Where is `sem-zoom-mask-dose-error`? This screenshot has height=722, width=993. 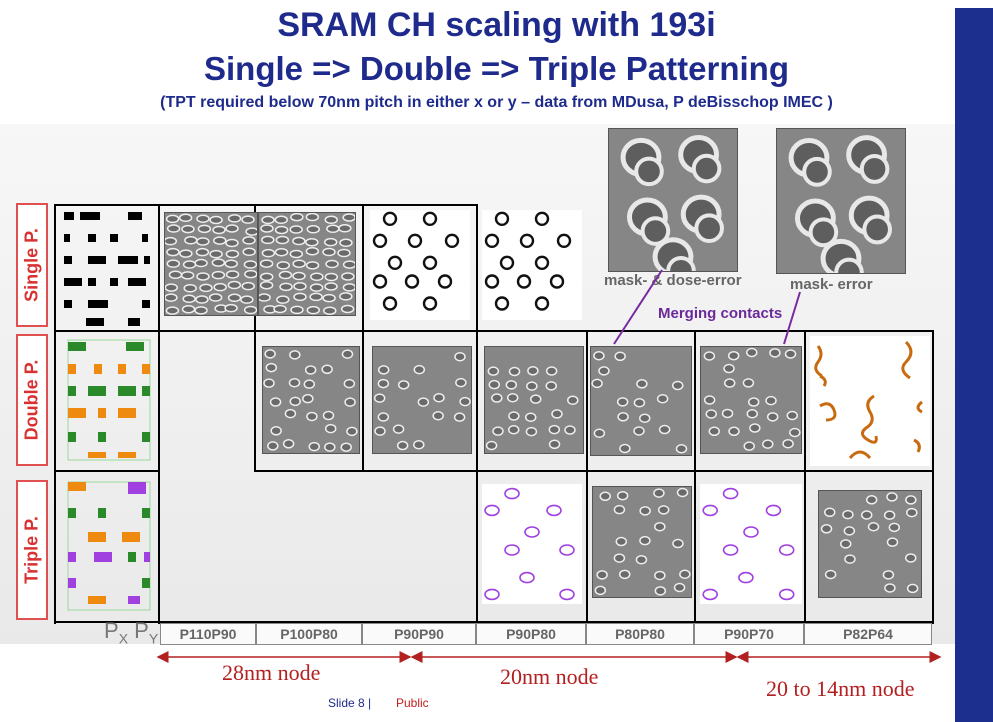 sem-zoom-mask-dose-error is located at coordinates (673, 200).